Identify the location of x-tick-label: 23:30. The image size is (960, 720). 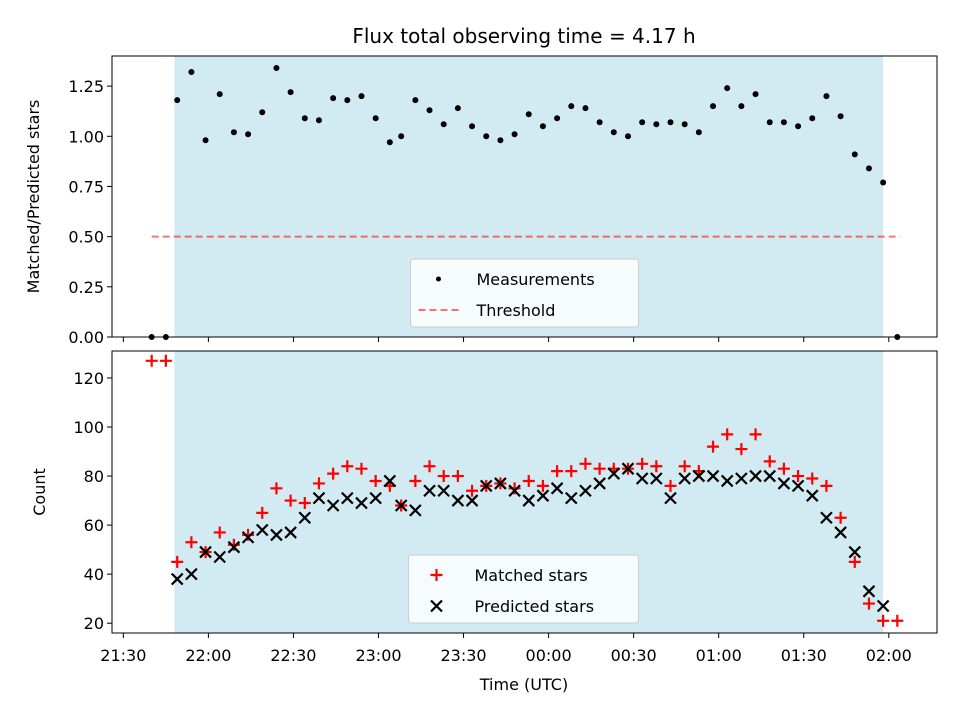
(463, 655).